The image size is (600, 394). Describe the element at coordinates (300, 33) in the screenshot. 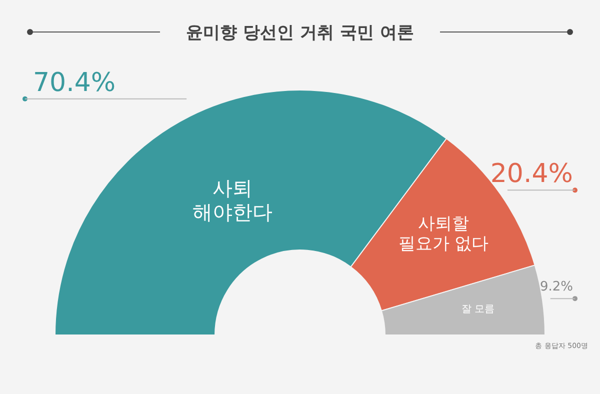

I see `chart-title: 윤미향 당선인 거취 국민 여론` at that location.